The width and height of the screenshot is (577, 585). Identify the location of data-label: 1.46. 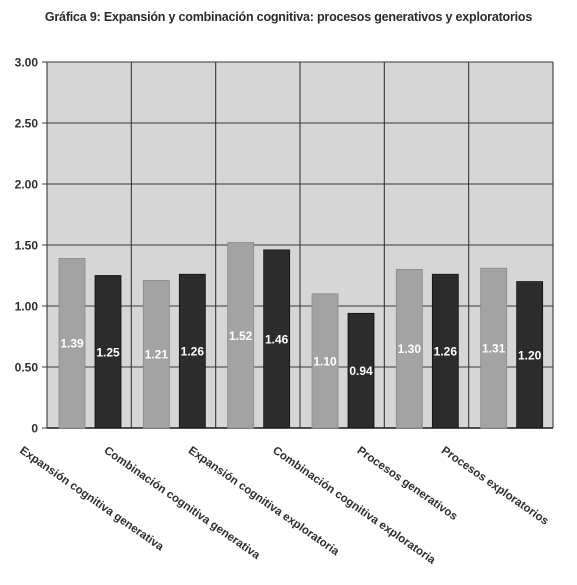
(277, 339).